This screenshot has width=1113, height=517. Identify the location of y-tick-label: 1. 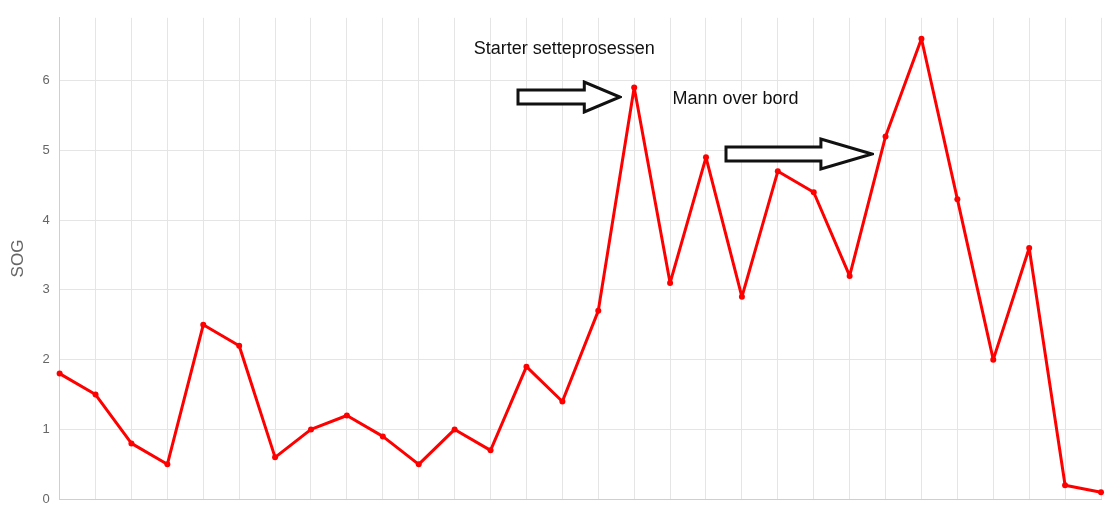
(46, 429).